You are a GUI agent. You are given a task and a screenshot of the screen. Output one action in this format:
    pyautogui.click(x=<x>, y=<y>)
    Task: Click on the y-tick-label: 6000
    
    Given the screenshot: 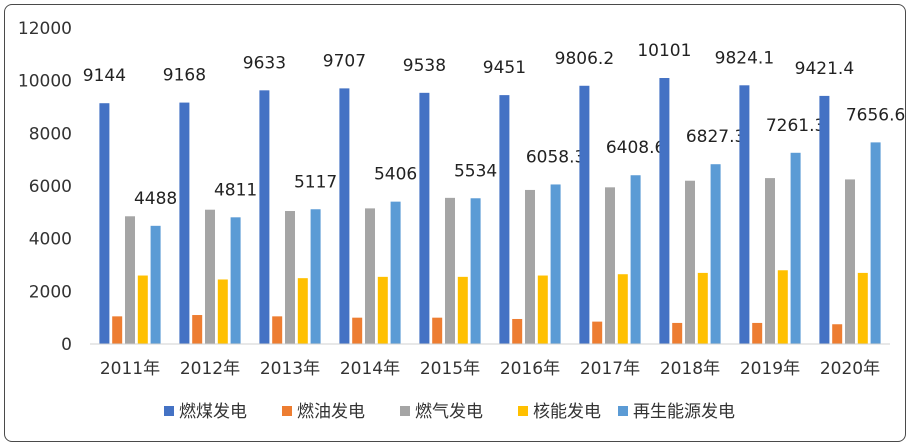 What is the action you would take?
    pyautogui.click(x=50, y=187)
    